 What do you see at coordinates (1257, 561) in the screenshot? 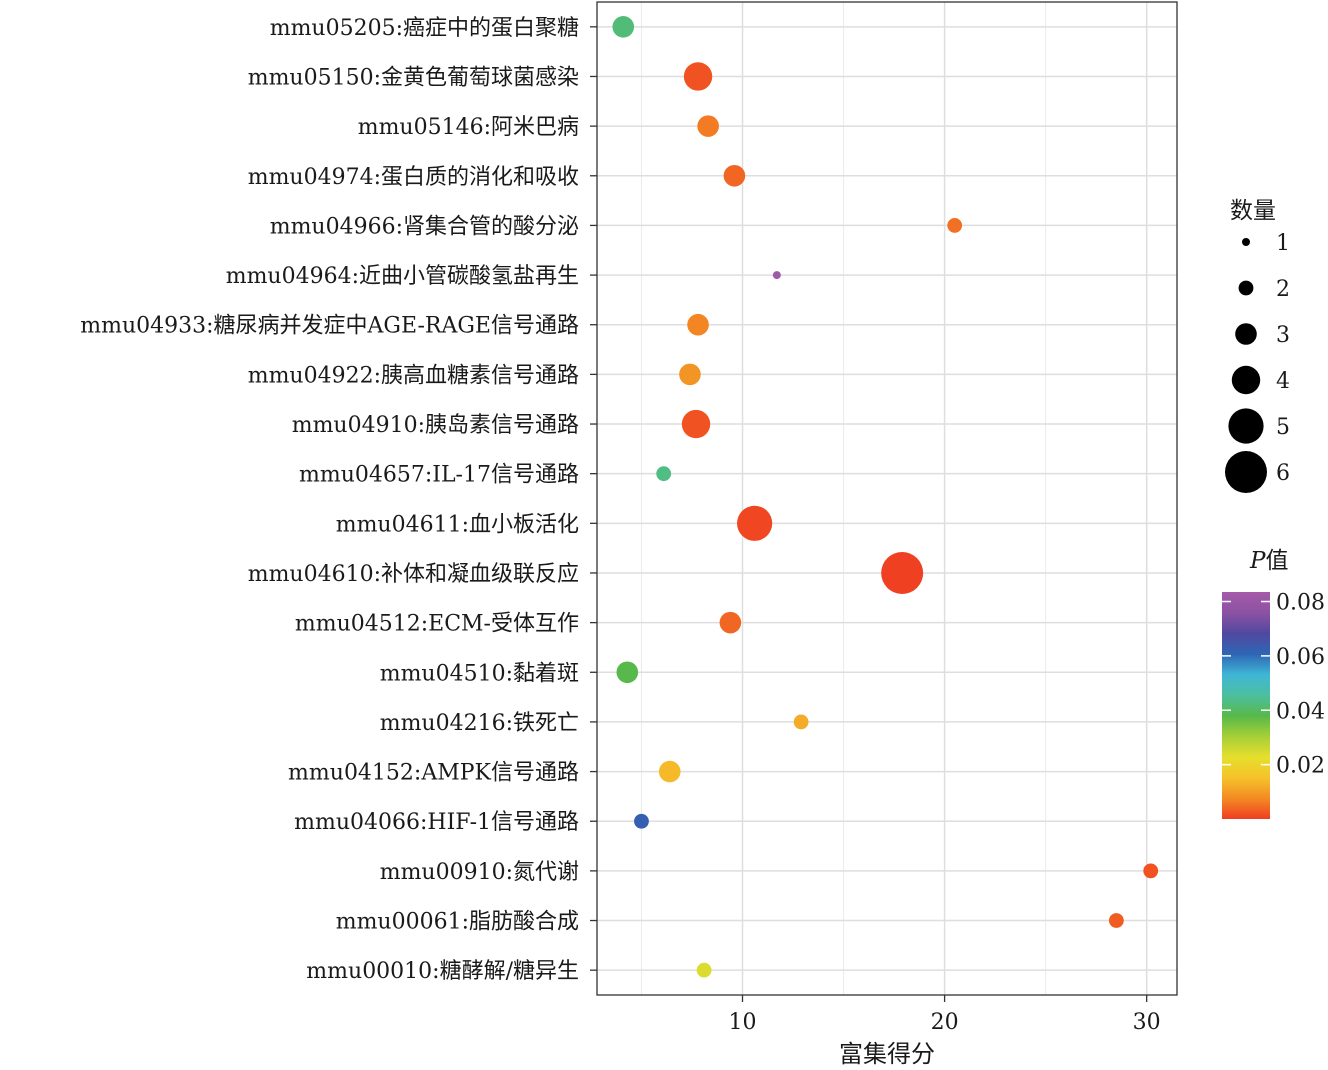
I see `p-value-legend-title-symbol: P` at bounding box center [1257, 561].